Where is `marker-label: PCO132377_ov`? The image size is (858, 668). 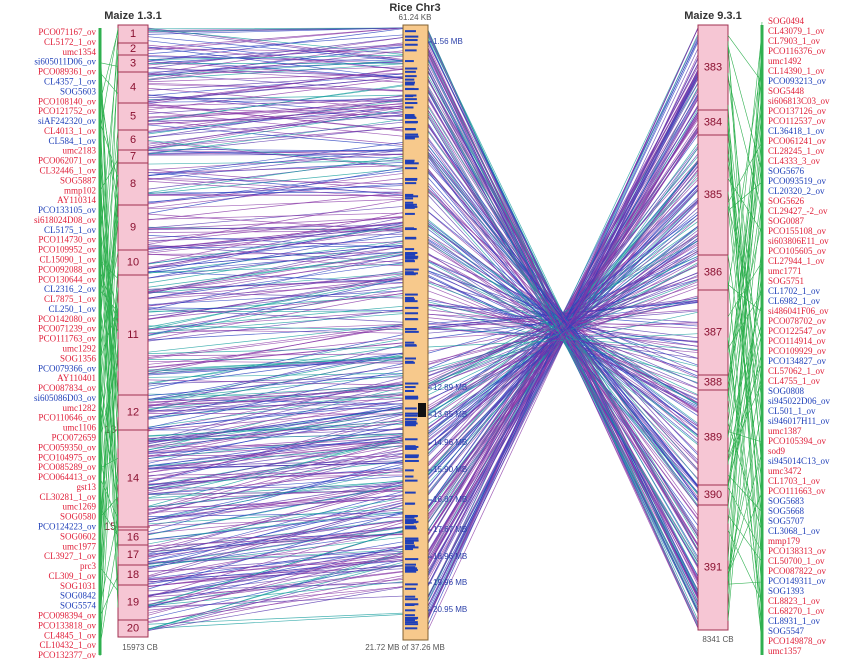 marker-label: PCO132377_ov is located at coordinates (67, 655).